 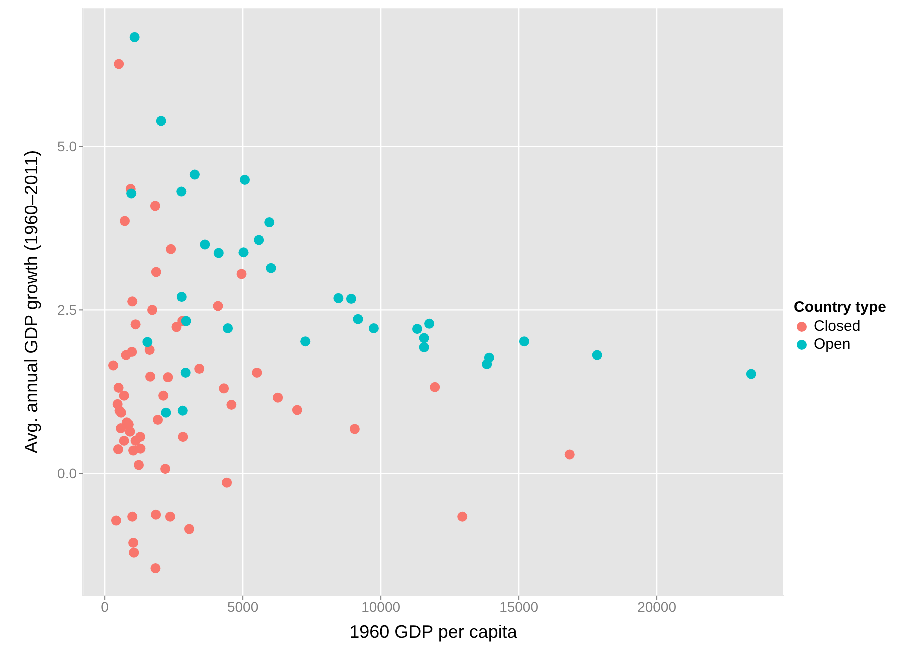 What do you see at coordinates (31, 302) in the screenshot?
I see `y-axis-title: Avg. annual GDP growth (1960–2011)` at bounding box center [31, 302].